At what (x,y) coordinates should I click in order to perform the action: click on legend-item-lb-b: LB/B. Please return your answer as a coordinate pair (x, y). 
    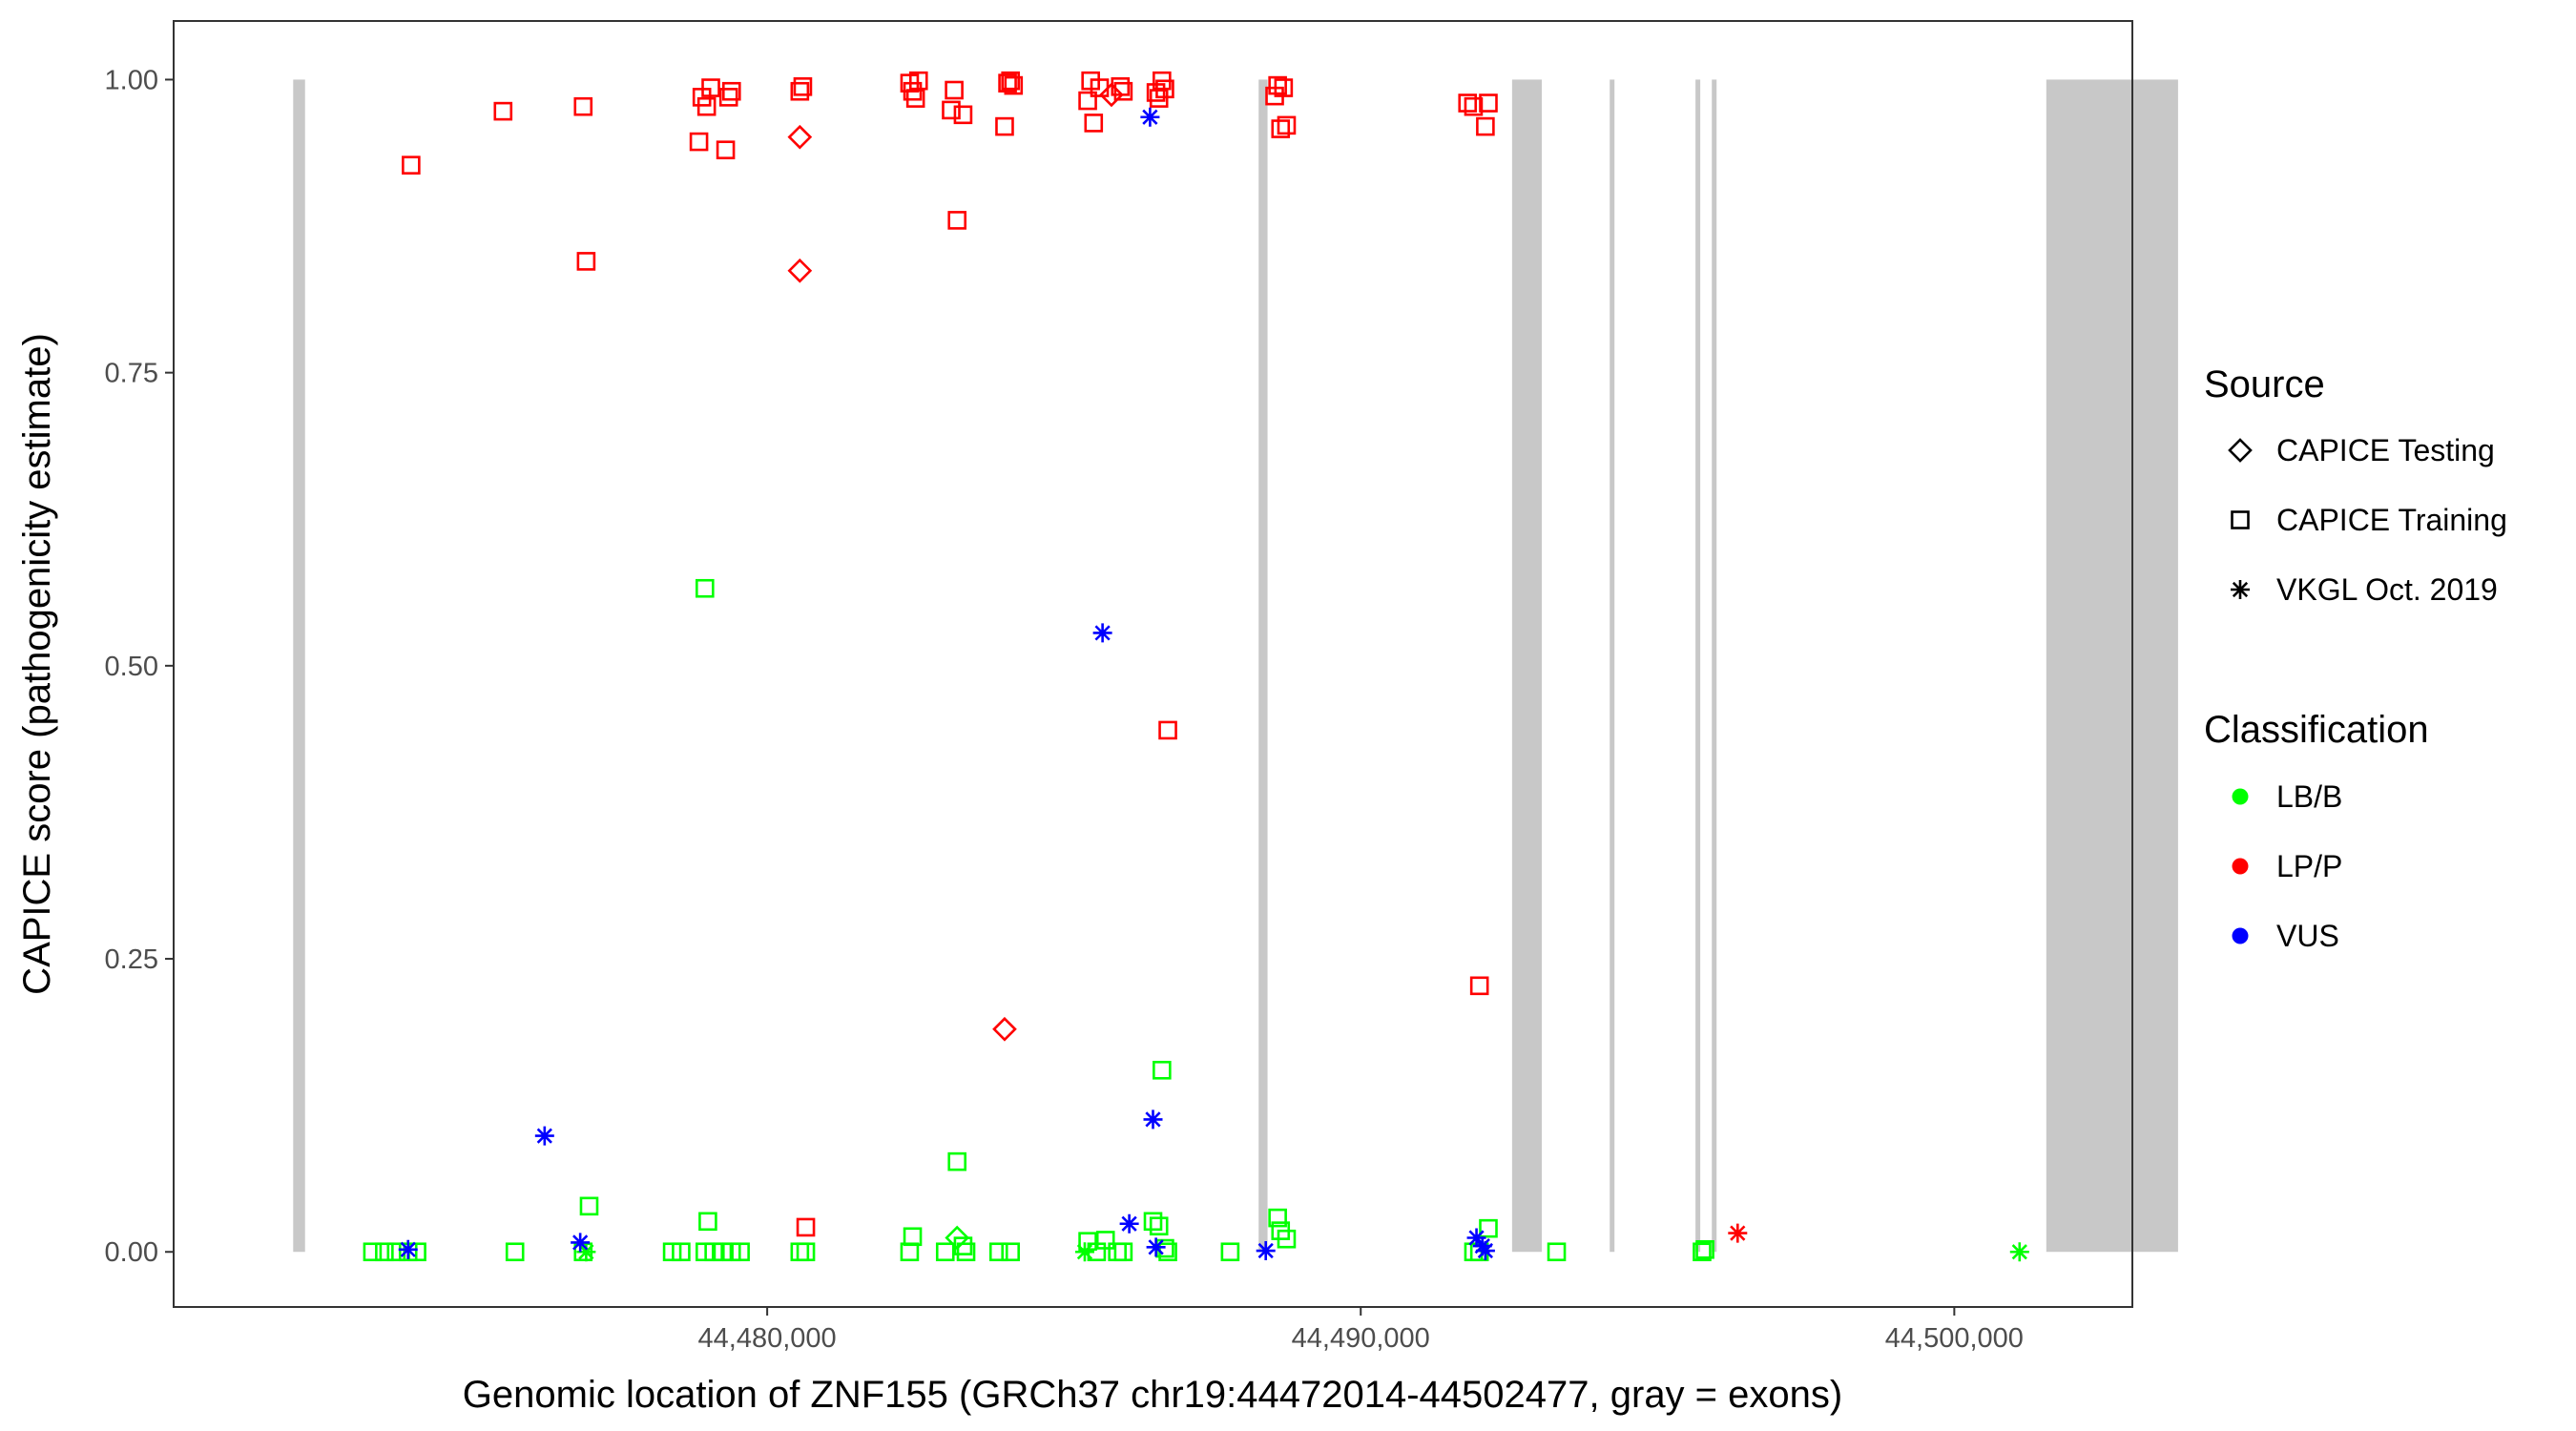
    Looking at the image, I should click on (2287, 796).